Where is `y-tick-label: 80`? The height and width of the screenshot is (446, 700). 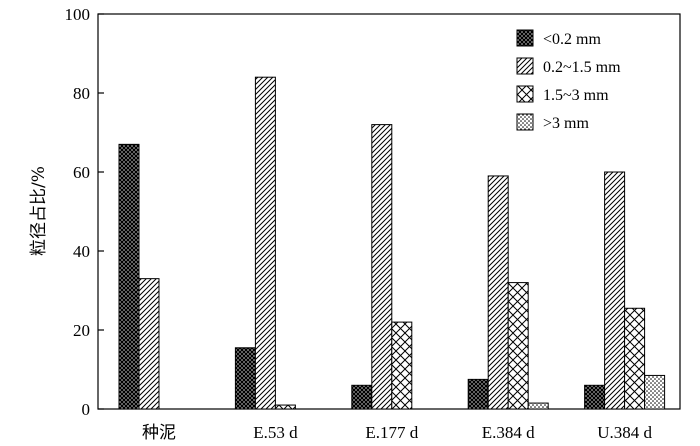 y-tick-label: 80 is located at coordinates (81, 93).